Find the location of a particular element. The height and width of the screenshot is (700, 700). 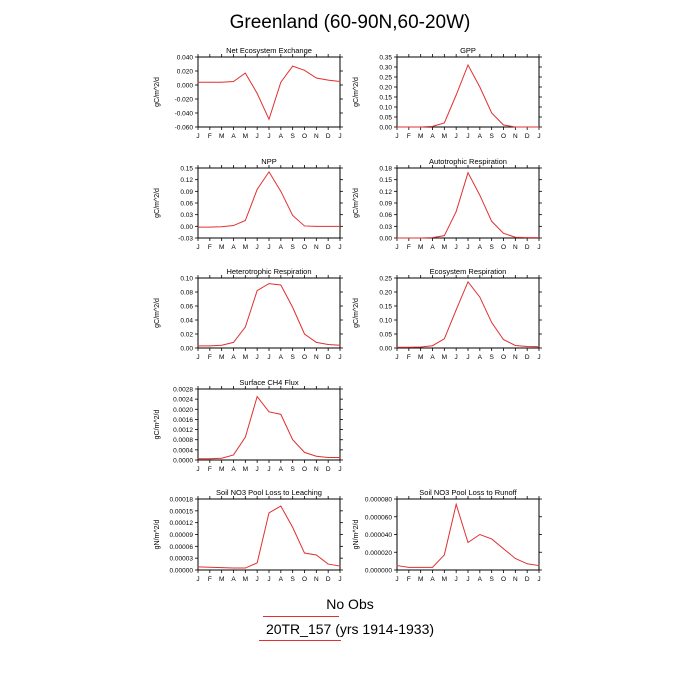

y-tick-label: 0.25 is located at coordinates (385, 279).